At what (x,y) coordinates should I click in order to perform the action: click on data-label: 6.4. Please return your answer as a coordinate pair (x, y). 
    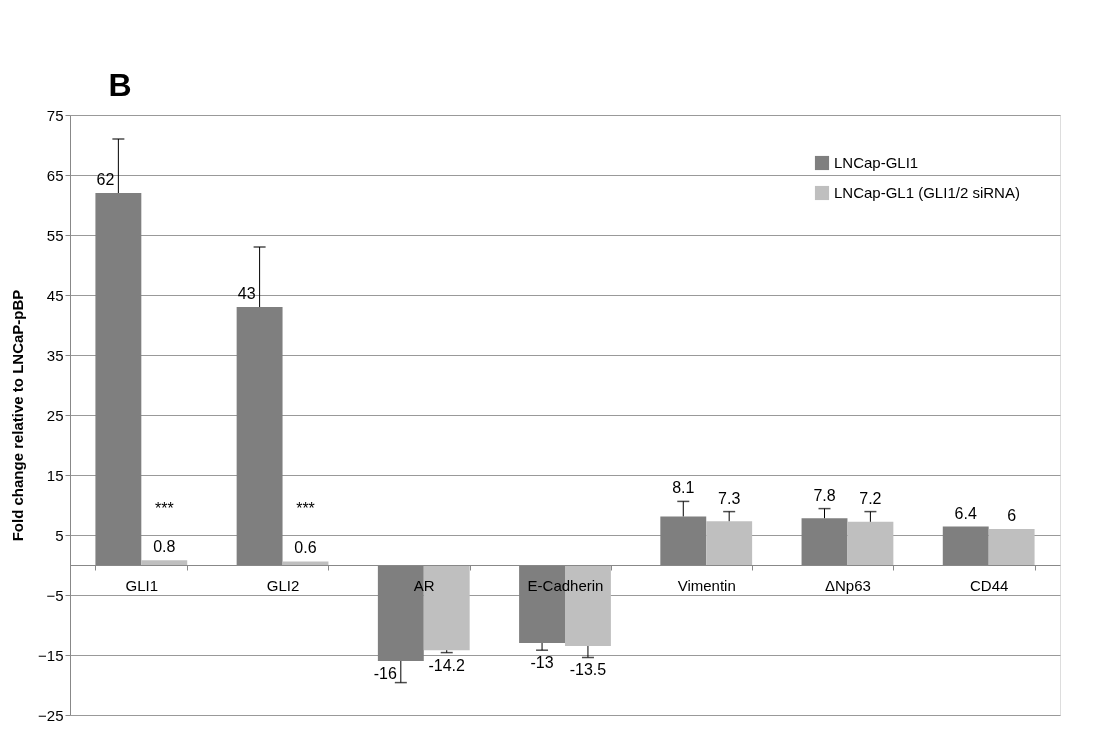
    Looking at the image, I should click on (965, 513).